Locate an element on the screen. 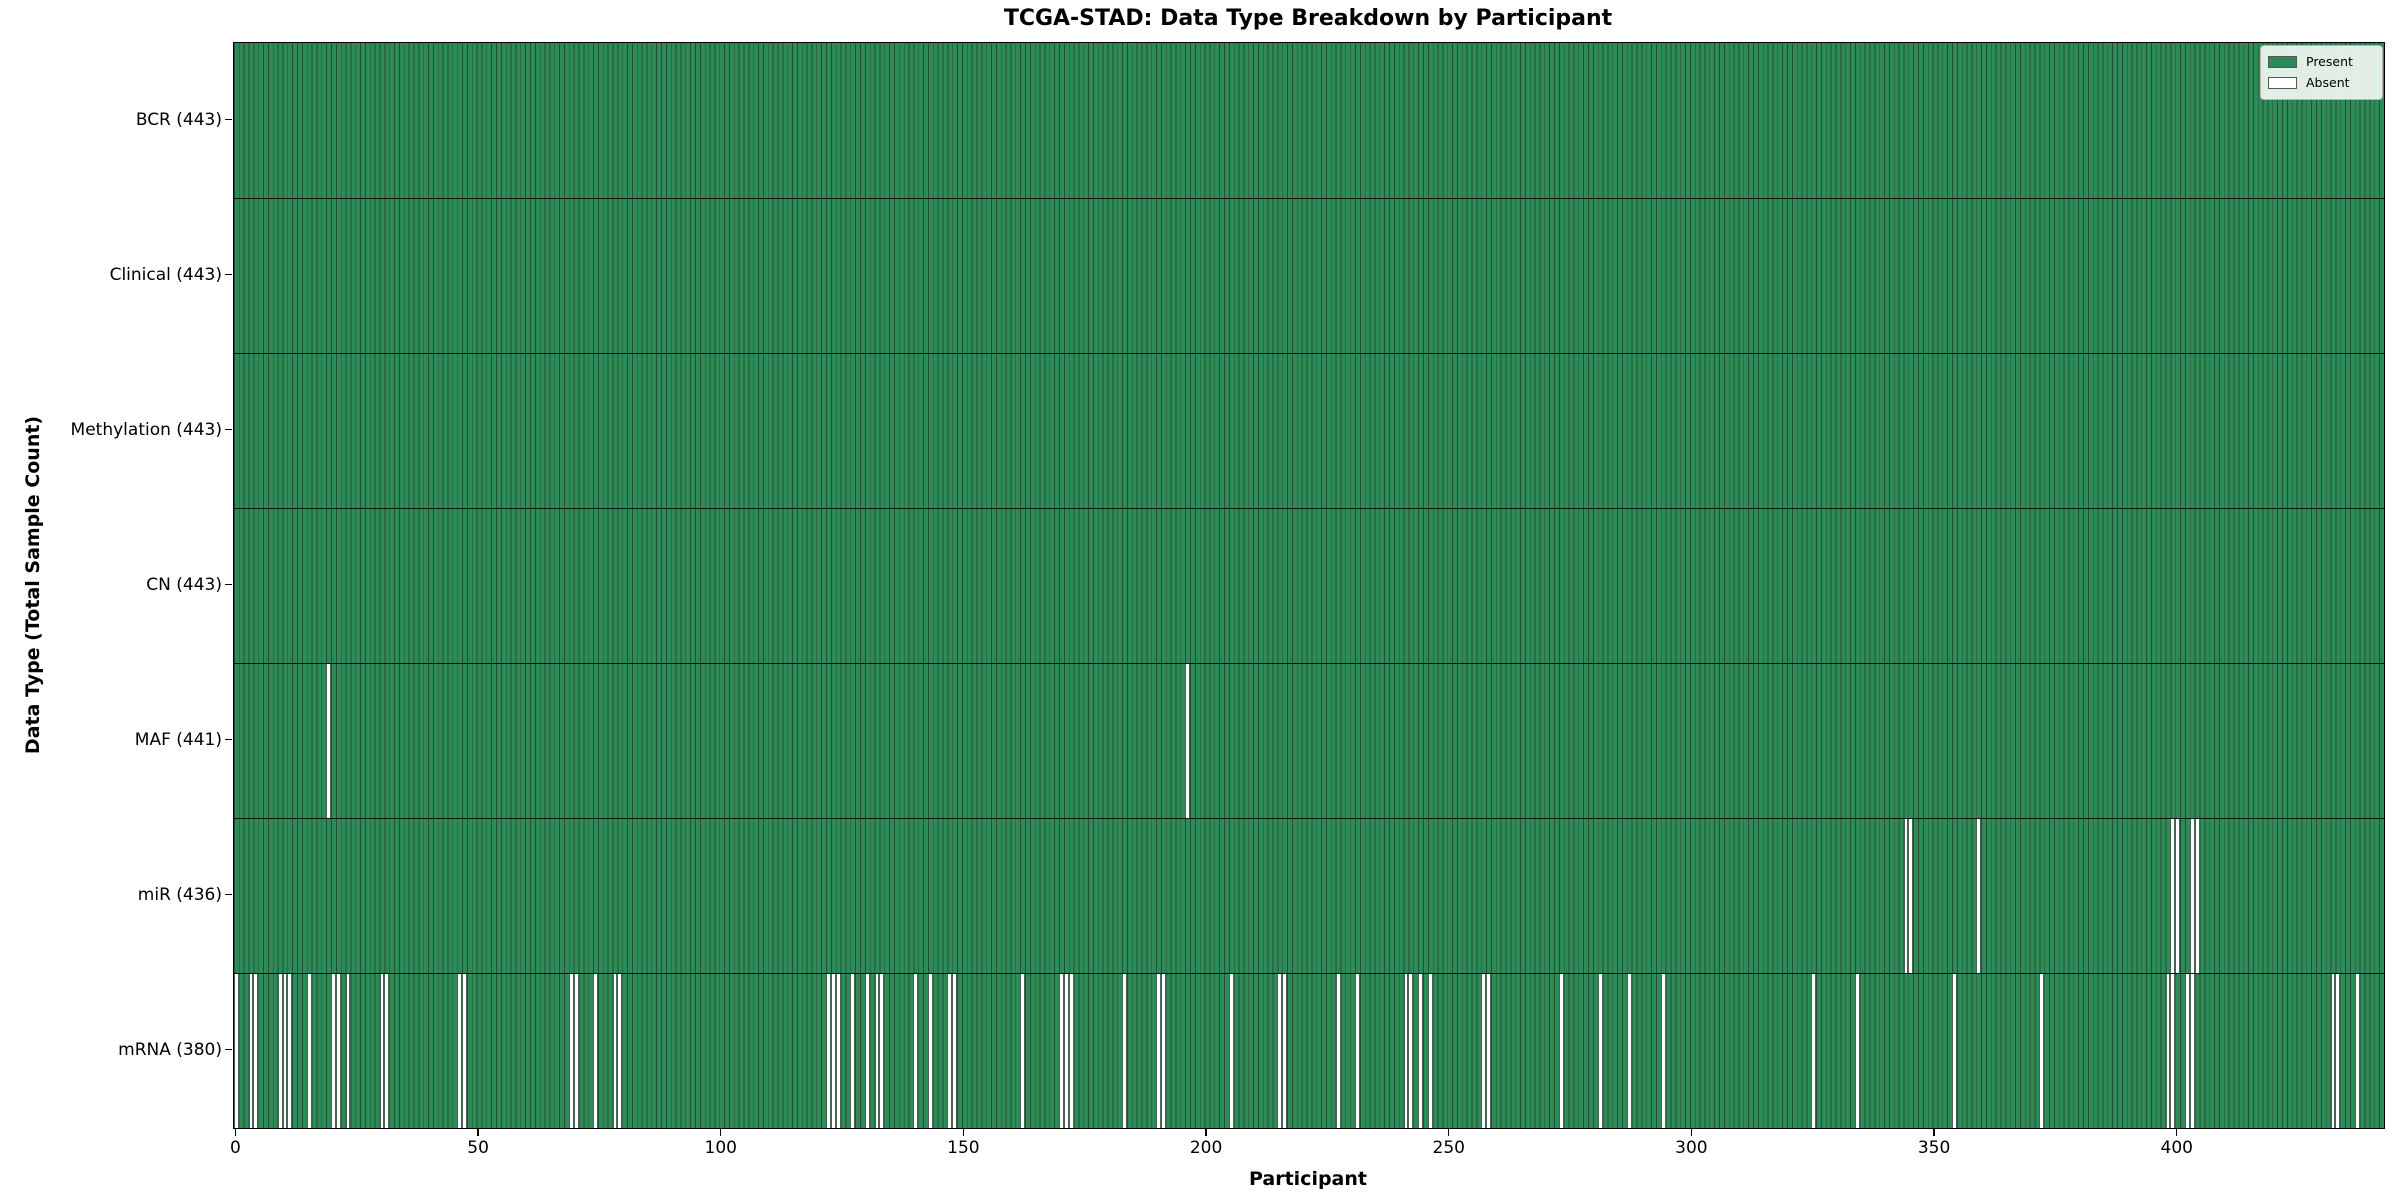 This screenshot has width=2400, height=1200. y-tick-label-methylation: Methylation (443) is located at coordinates (146, 429).